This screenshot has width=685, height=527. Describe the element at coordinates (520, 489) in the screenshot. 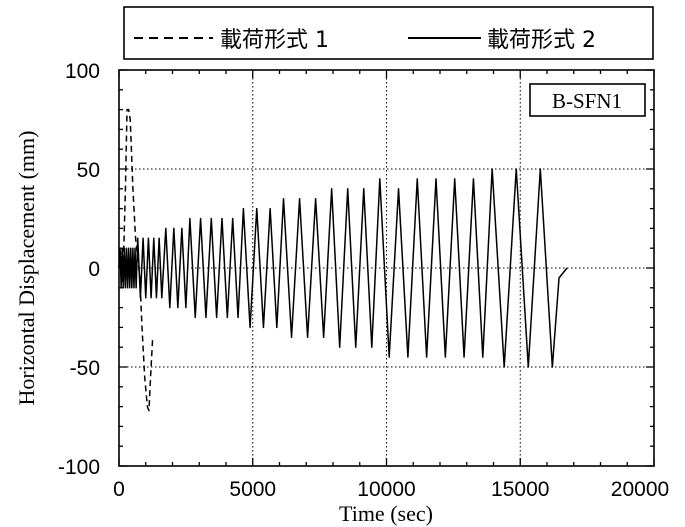

I see `x-tick-label: 15000` at that location.